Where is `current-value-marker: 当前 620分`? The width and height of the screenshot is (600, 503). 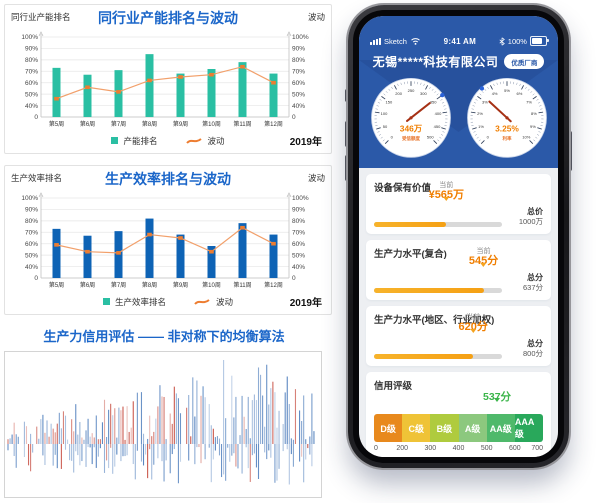 current-value-marker: 当前 620分 is located at coordinates (473, 332).